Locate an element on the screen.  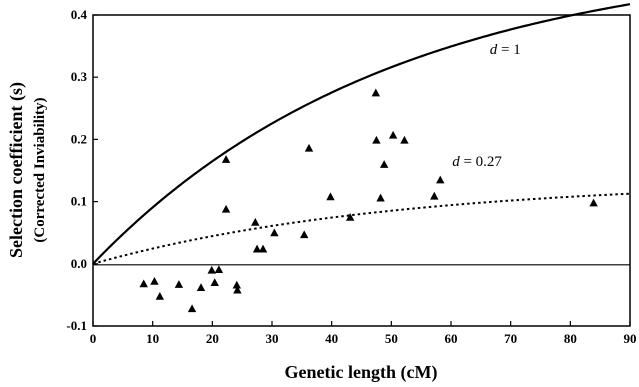
y-tick-label: 0.3 is located at coordinates (79, 76).